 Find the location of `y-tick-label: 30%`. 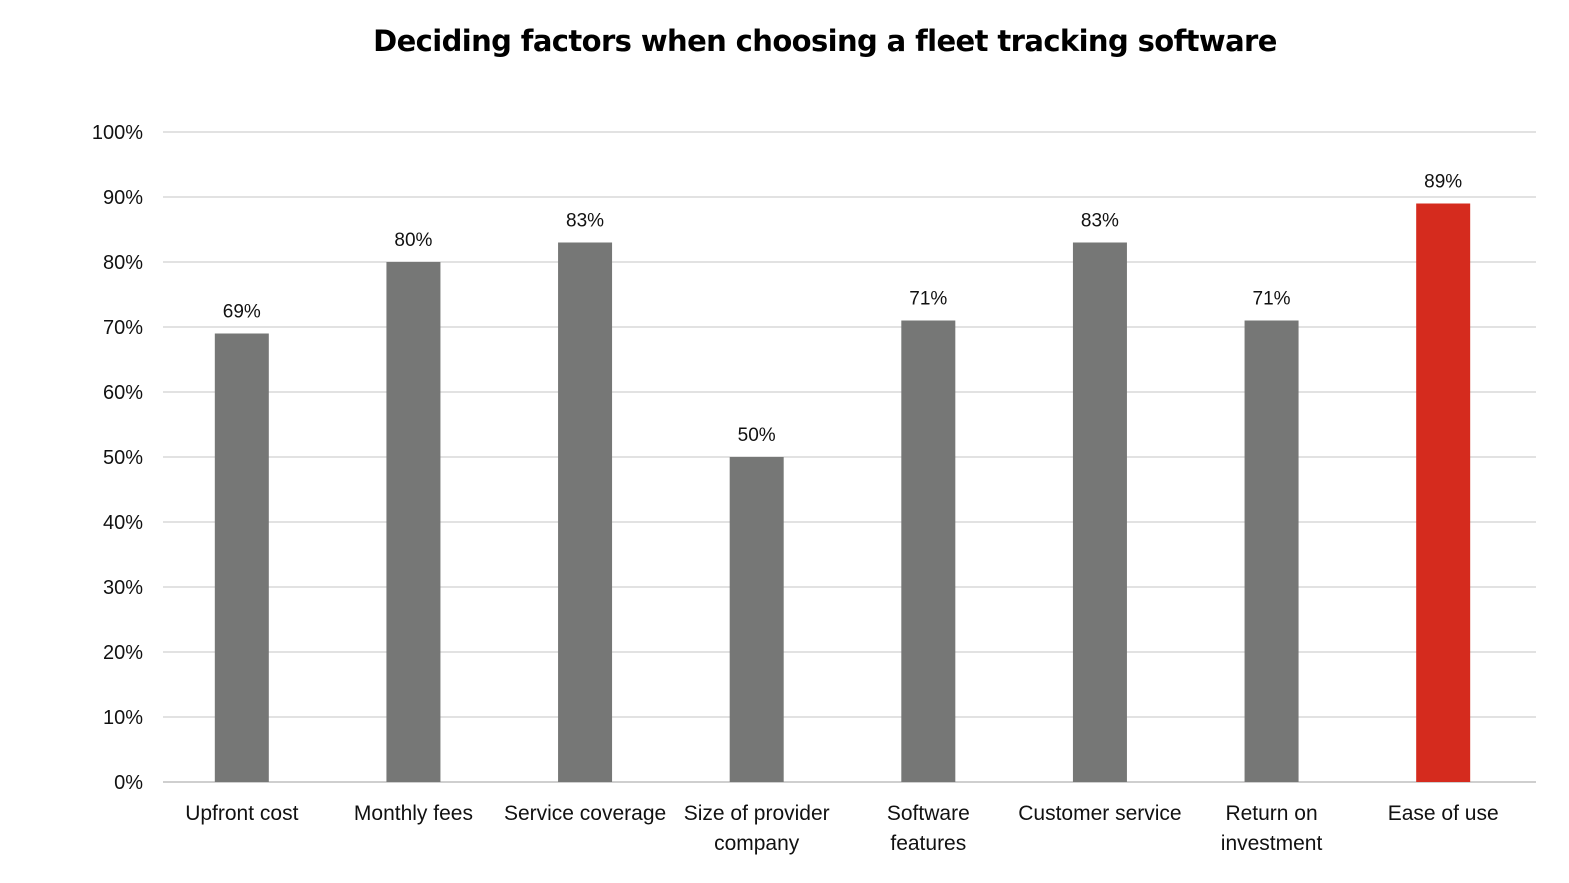

y-tick-label: 30% is located at coordinates (123, 588).